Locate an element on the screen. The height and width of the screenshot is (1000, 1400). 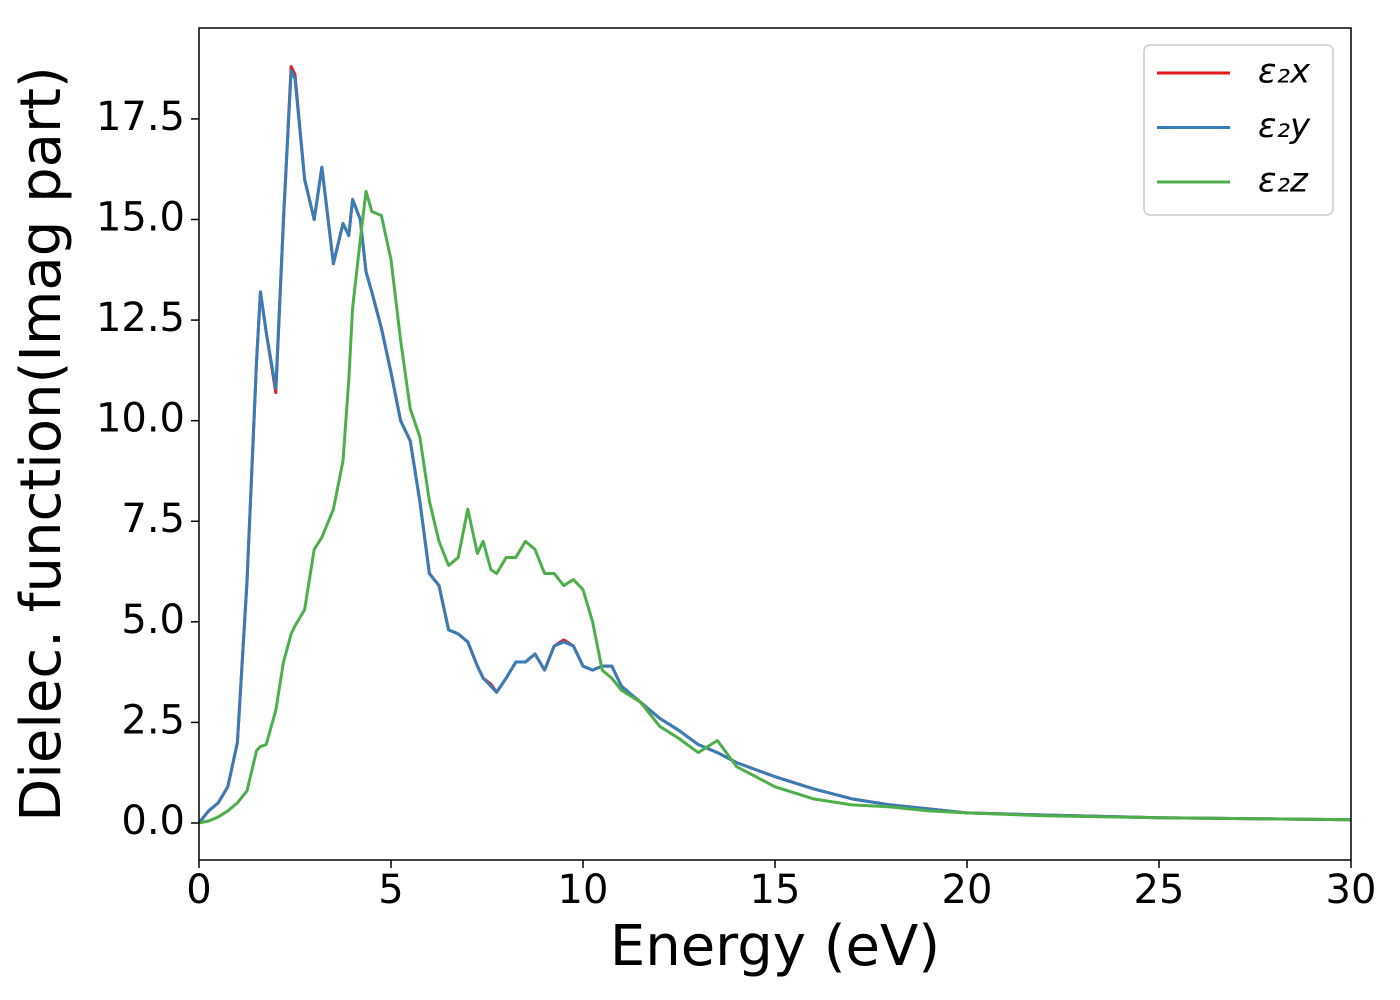
y-axis-label: Dielec. function(Imag part) is located at coordinates (41, 444).